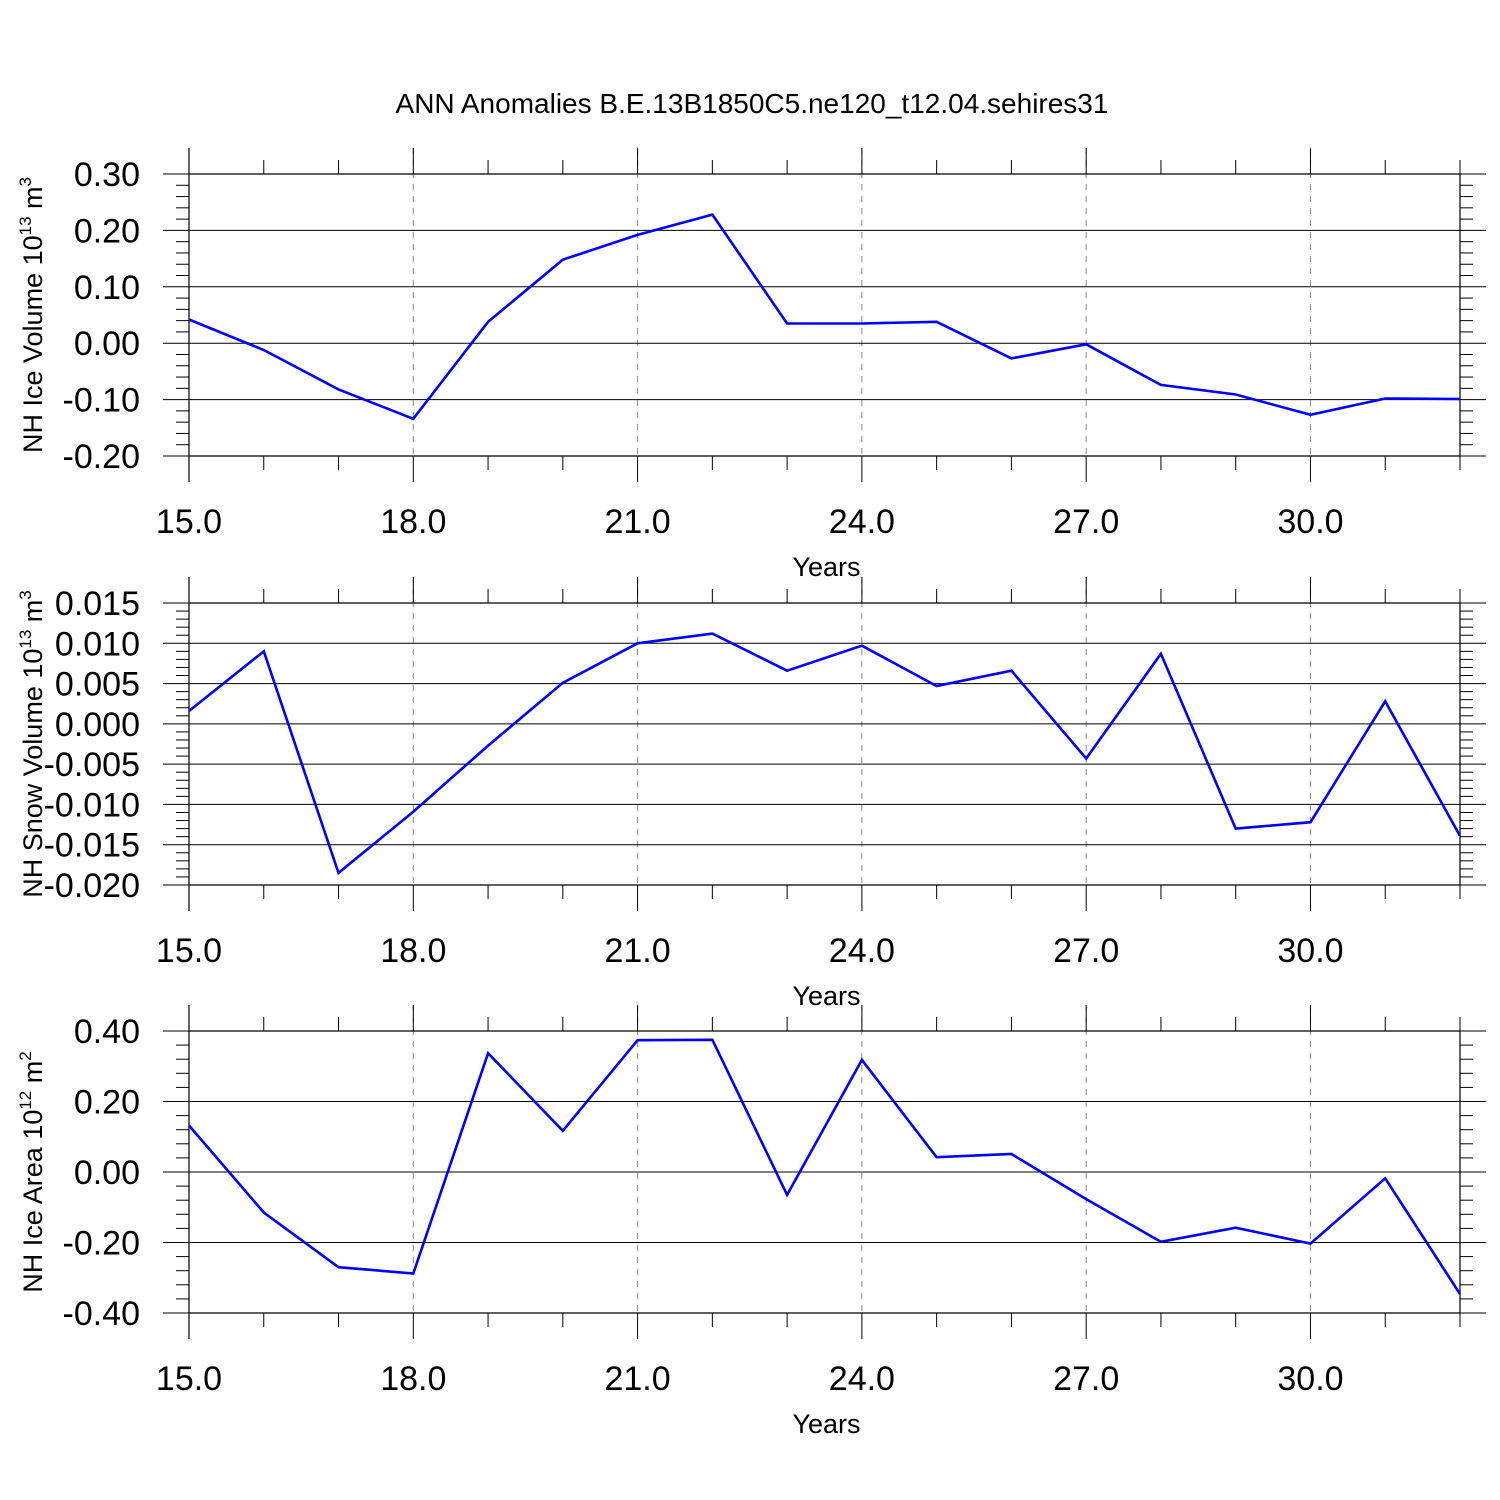 Image resolution: width=1500 pixels, height=1500 pixels. What do you see at coordinates (33, 344) in the screenshot?
I see `y-axis-title-main: NH Ice Volume 10` at bounding box center [33, 344].